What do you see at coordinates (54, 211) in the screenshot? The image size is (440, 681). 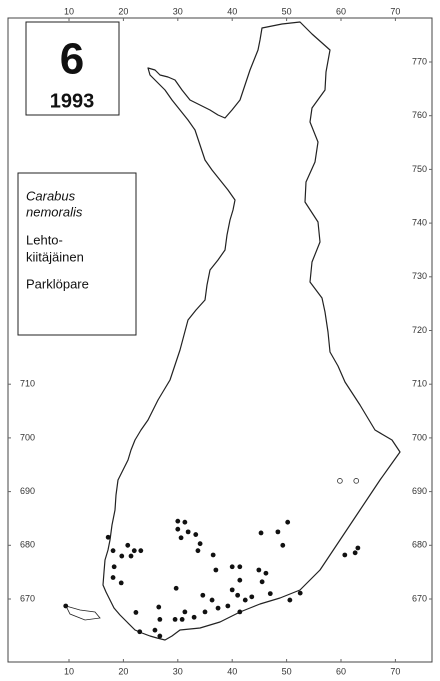 I see `latin-name: nemoralis` at bounding box center [54, 211].